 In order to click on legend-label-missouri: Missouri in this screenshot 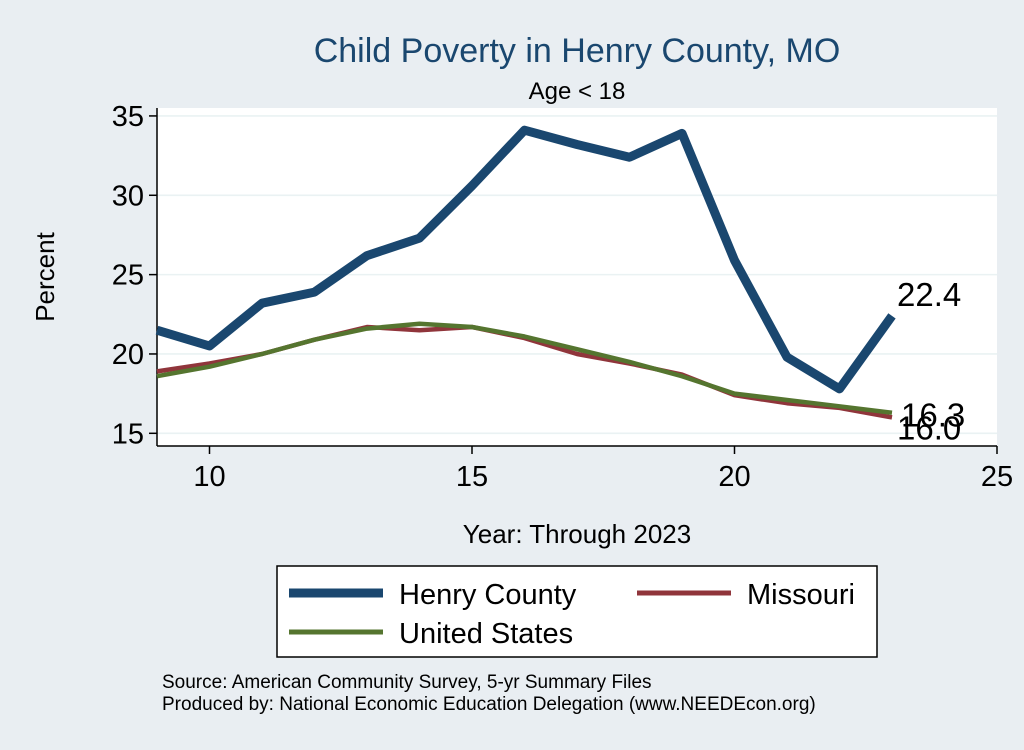, I will do `click(801, 595)`.